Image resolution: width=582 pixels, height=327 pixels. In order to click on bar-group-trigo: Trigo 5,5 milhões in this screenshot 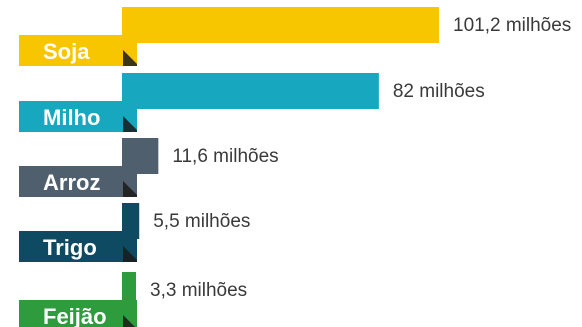, I will do `click(134, 232)`.